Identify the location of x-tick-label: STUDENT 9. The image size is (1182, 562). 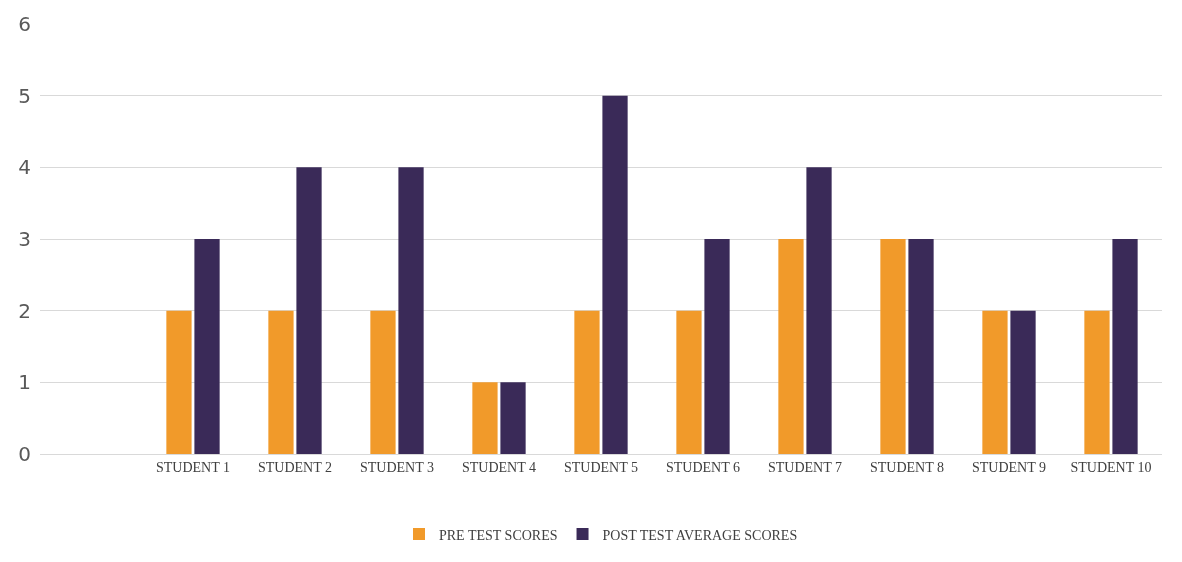
(1009, 467).